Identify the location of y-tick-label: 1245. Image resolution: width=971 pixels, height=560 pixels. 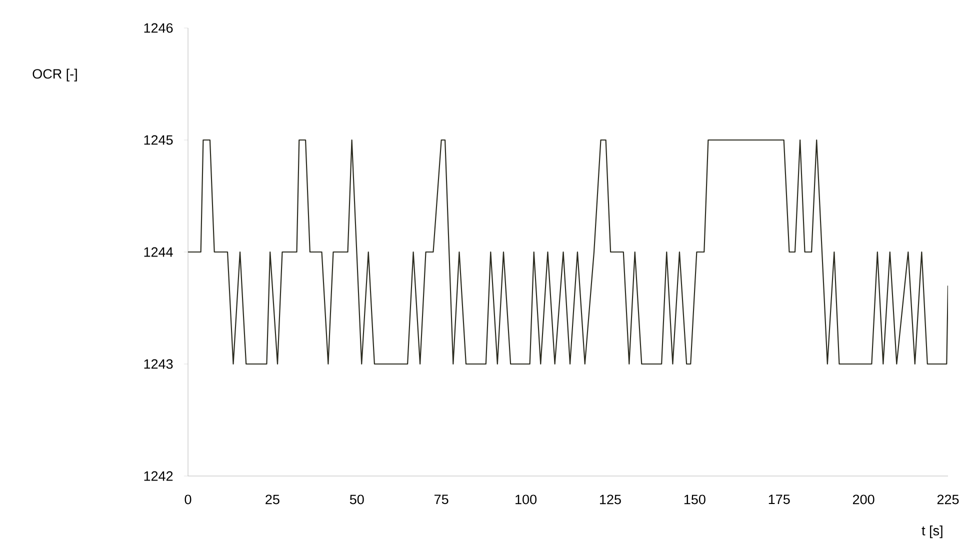
(158, 140).